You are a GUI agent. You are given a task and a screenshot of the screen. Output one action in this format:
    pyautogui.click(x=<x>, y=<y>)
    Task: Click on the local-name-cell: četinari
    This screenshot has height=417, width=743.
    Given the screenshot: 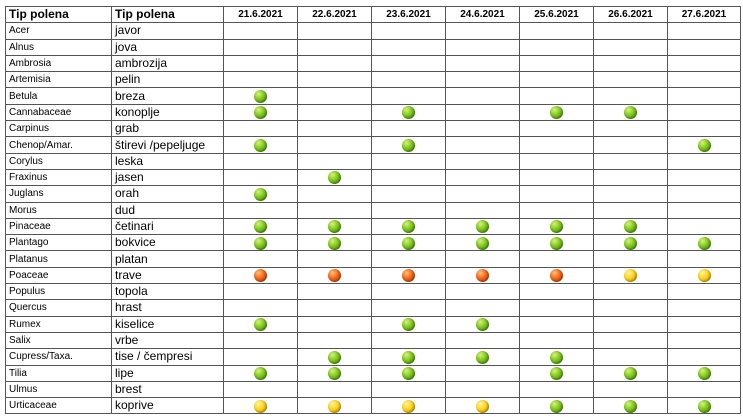 What is the action you would take?
    pyautogui.click(x=167, y=226)
    